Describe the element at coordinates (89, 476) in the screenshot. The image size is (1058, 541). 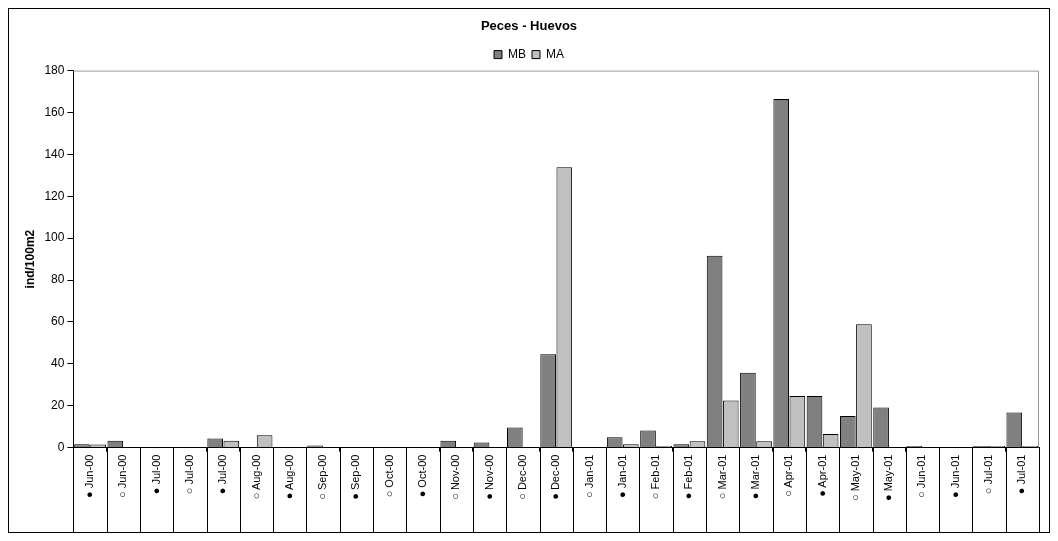
I see `x-tick-label: ● Jun-00` at that location.